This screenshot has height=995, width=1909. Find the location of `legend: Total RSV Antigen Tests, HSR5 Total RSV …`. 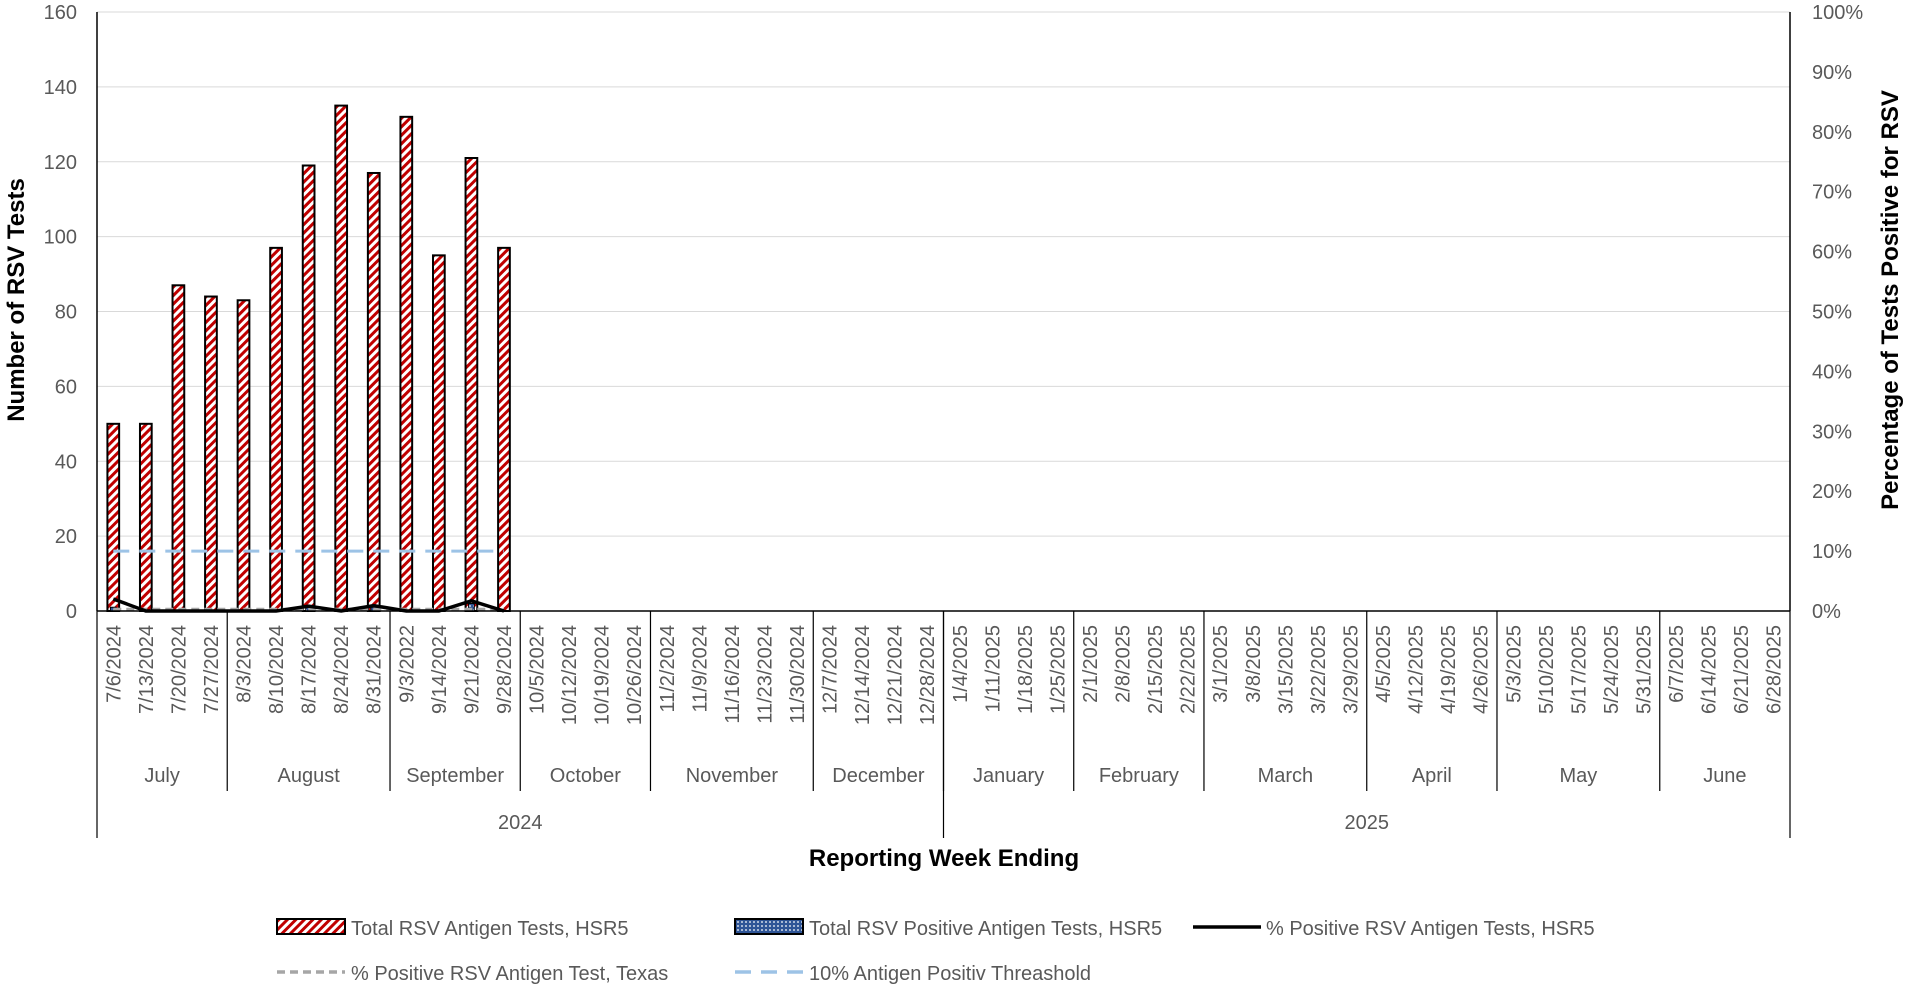

legend: Total RSV Antigen Tests, HSR5 Total RSV … is located at coordinates (935, 951).